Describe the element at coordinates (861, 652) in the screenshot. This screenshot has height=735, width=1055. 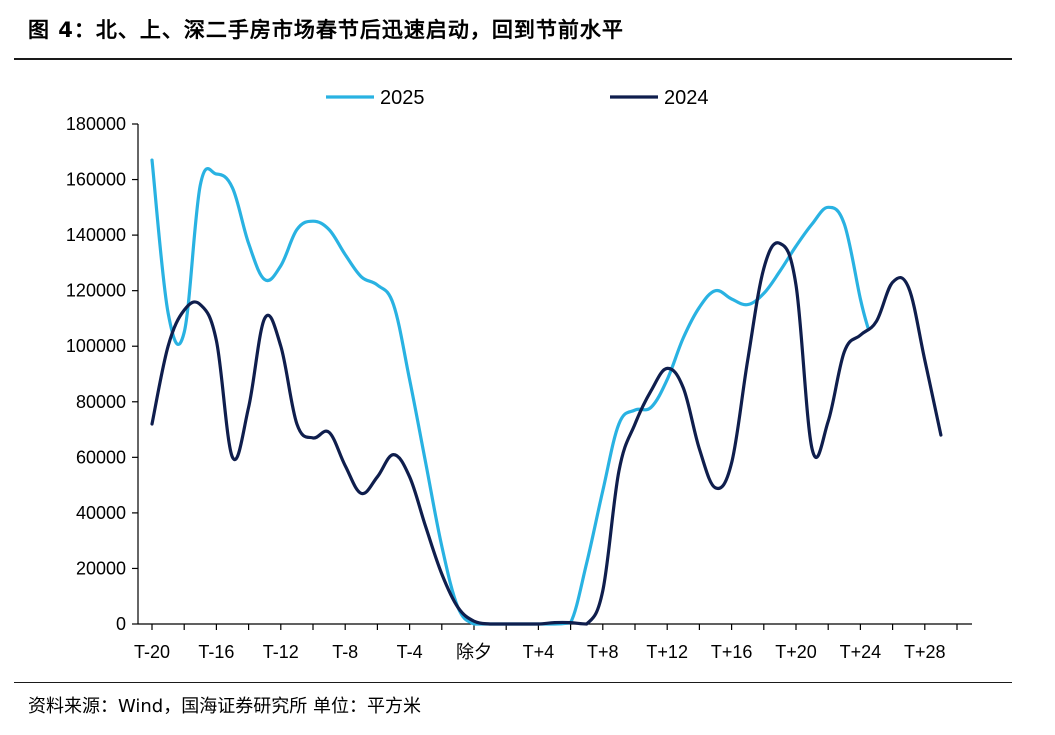
I see `x-tick-label: T+24` at that location.